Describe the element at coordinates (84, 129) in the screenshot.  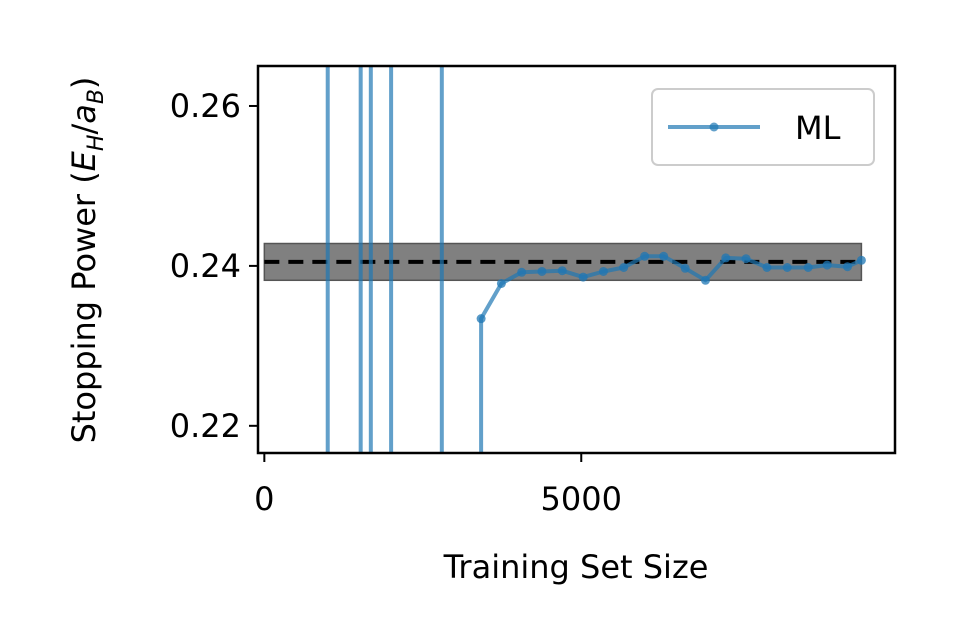
I see `y-axis-label-slash: /` at that location.